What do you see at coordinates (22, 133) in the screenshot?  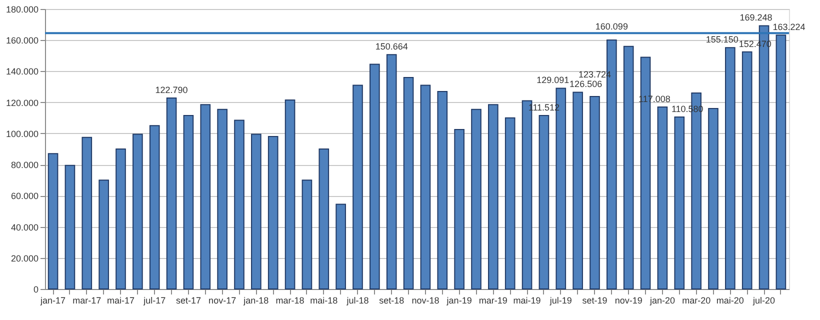 I see `y-tick-label: 100.000` at bounding box center [22, 133].